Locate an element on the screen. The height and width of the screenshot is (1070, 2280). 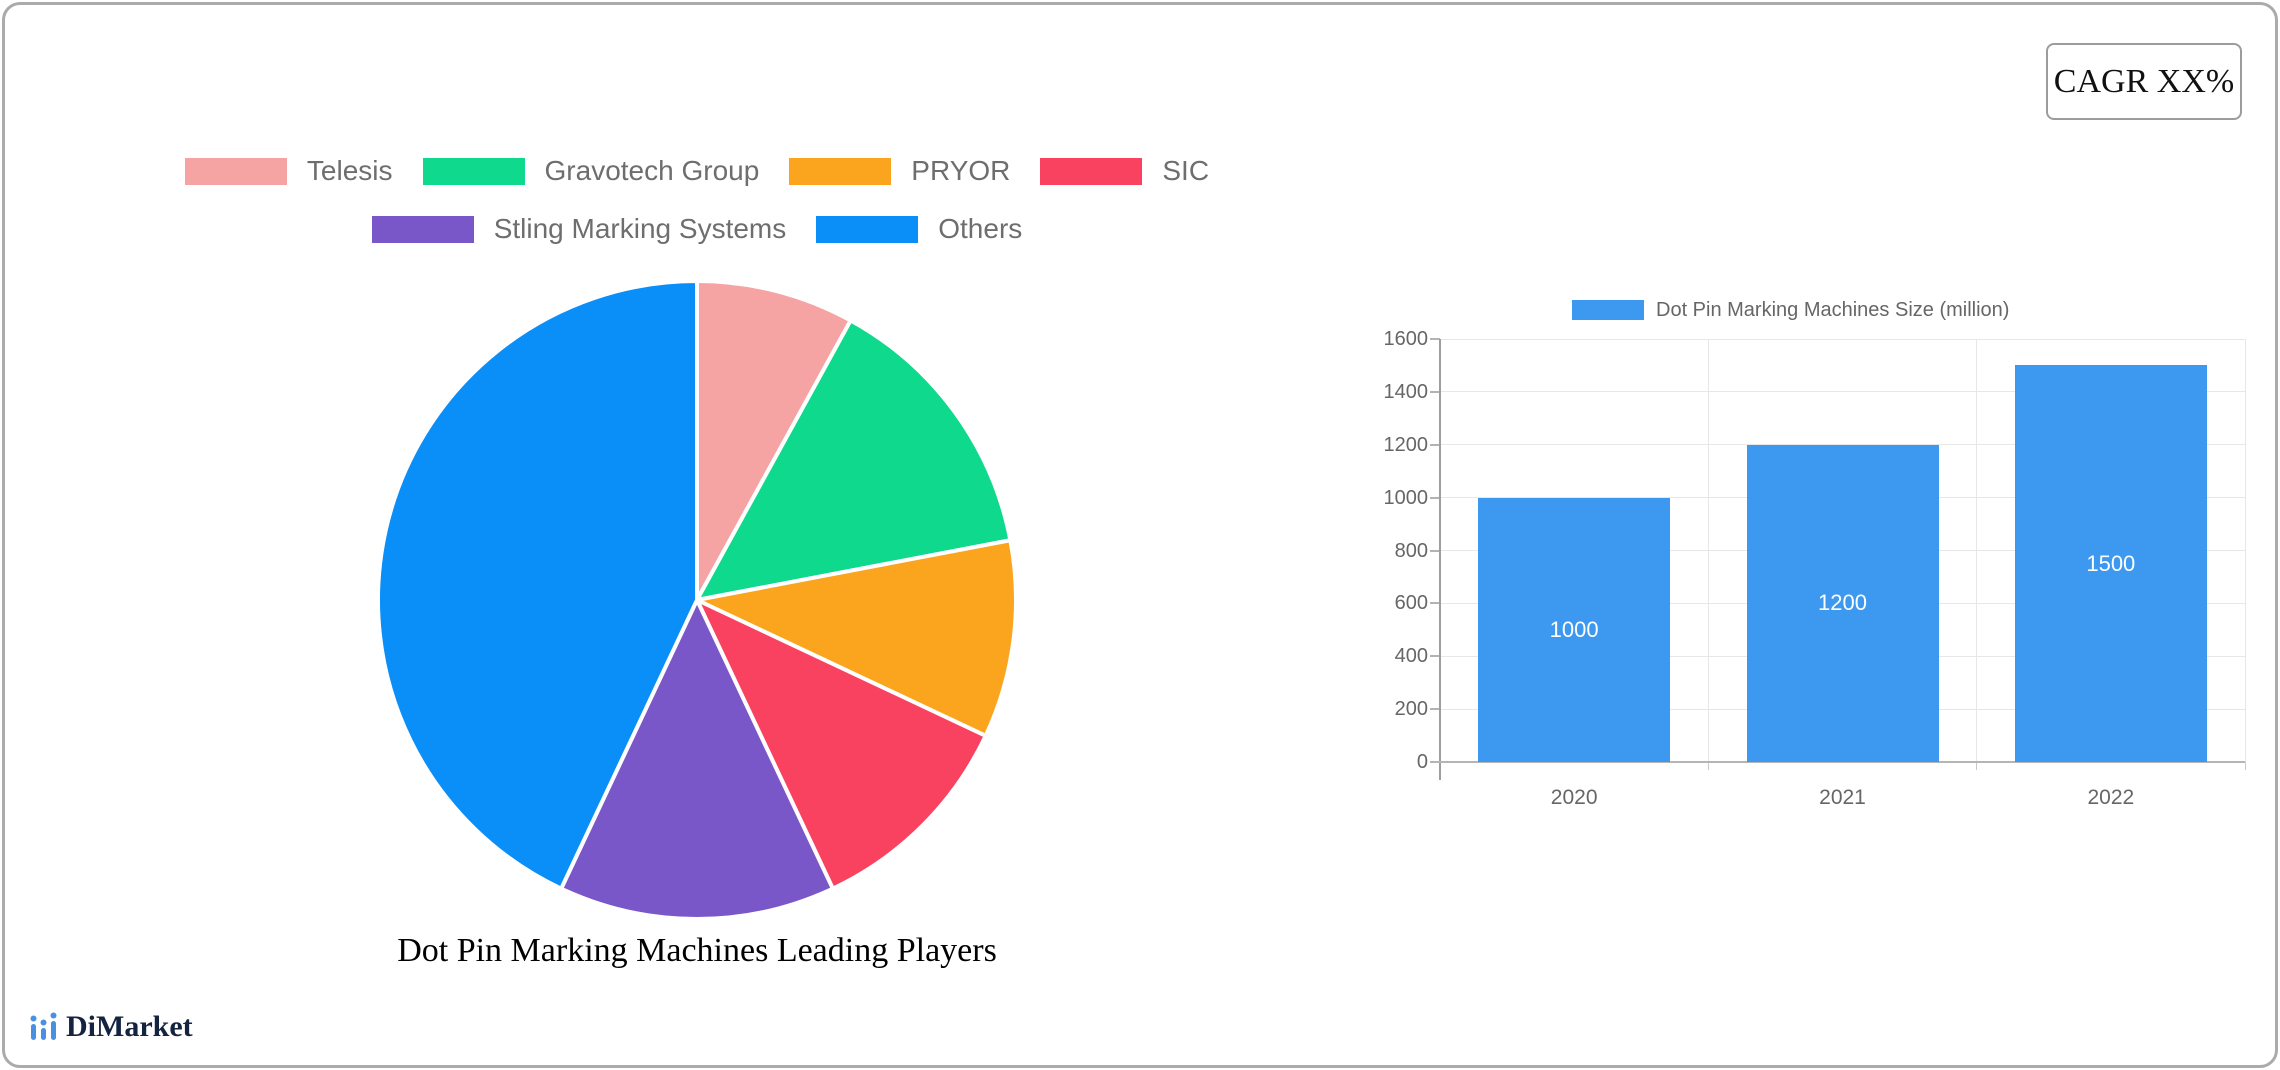
legend-label: Others is located at coordinates (980, 228).